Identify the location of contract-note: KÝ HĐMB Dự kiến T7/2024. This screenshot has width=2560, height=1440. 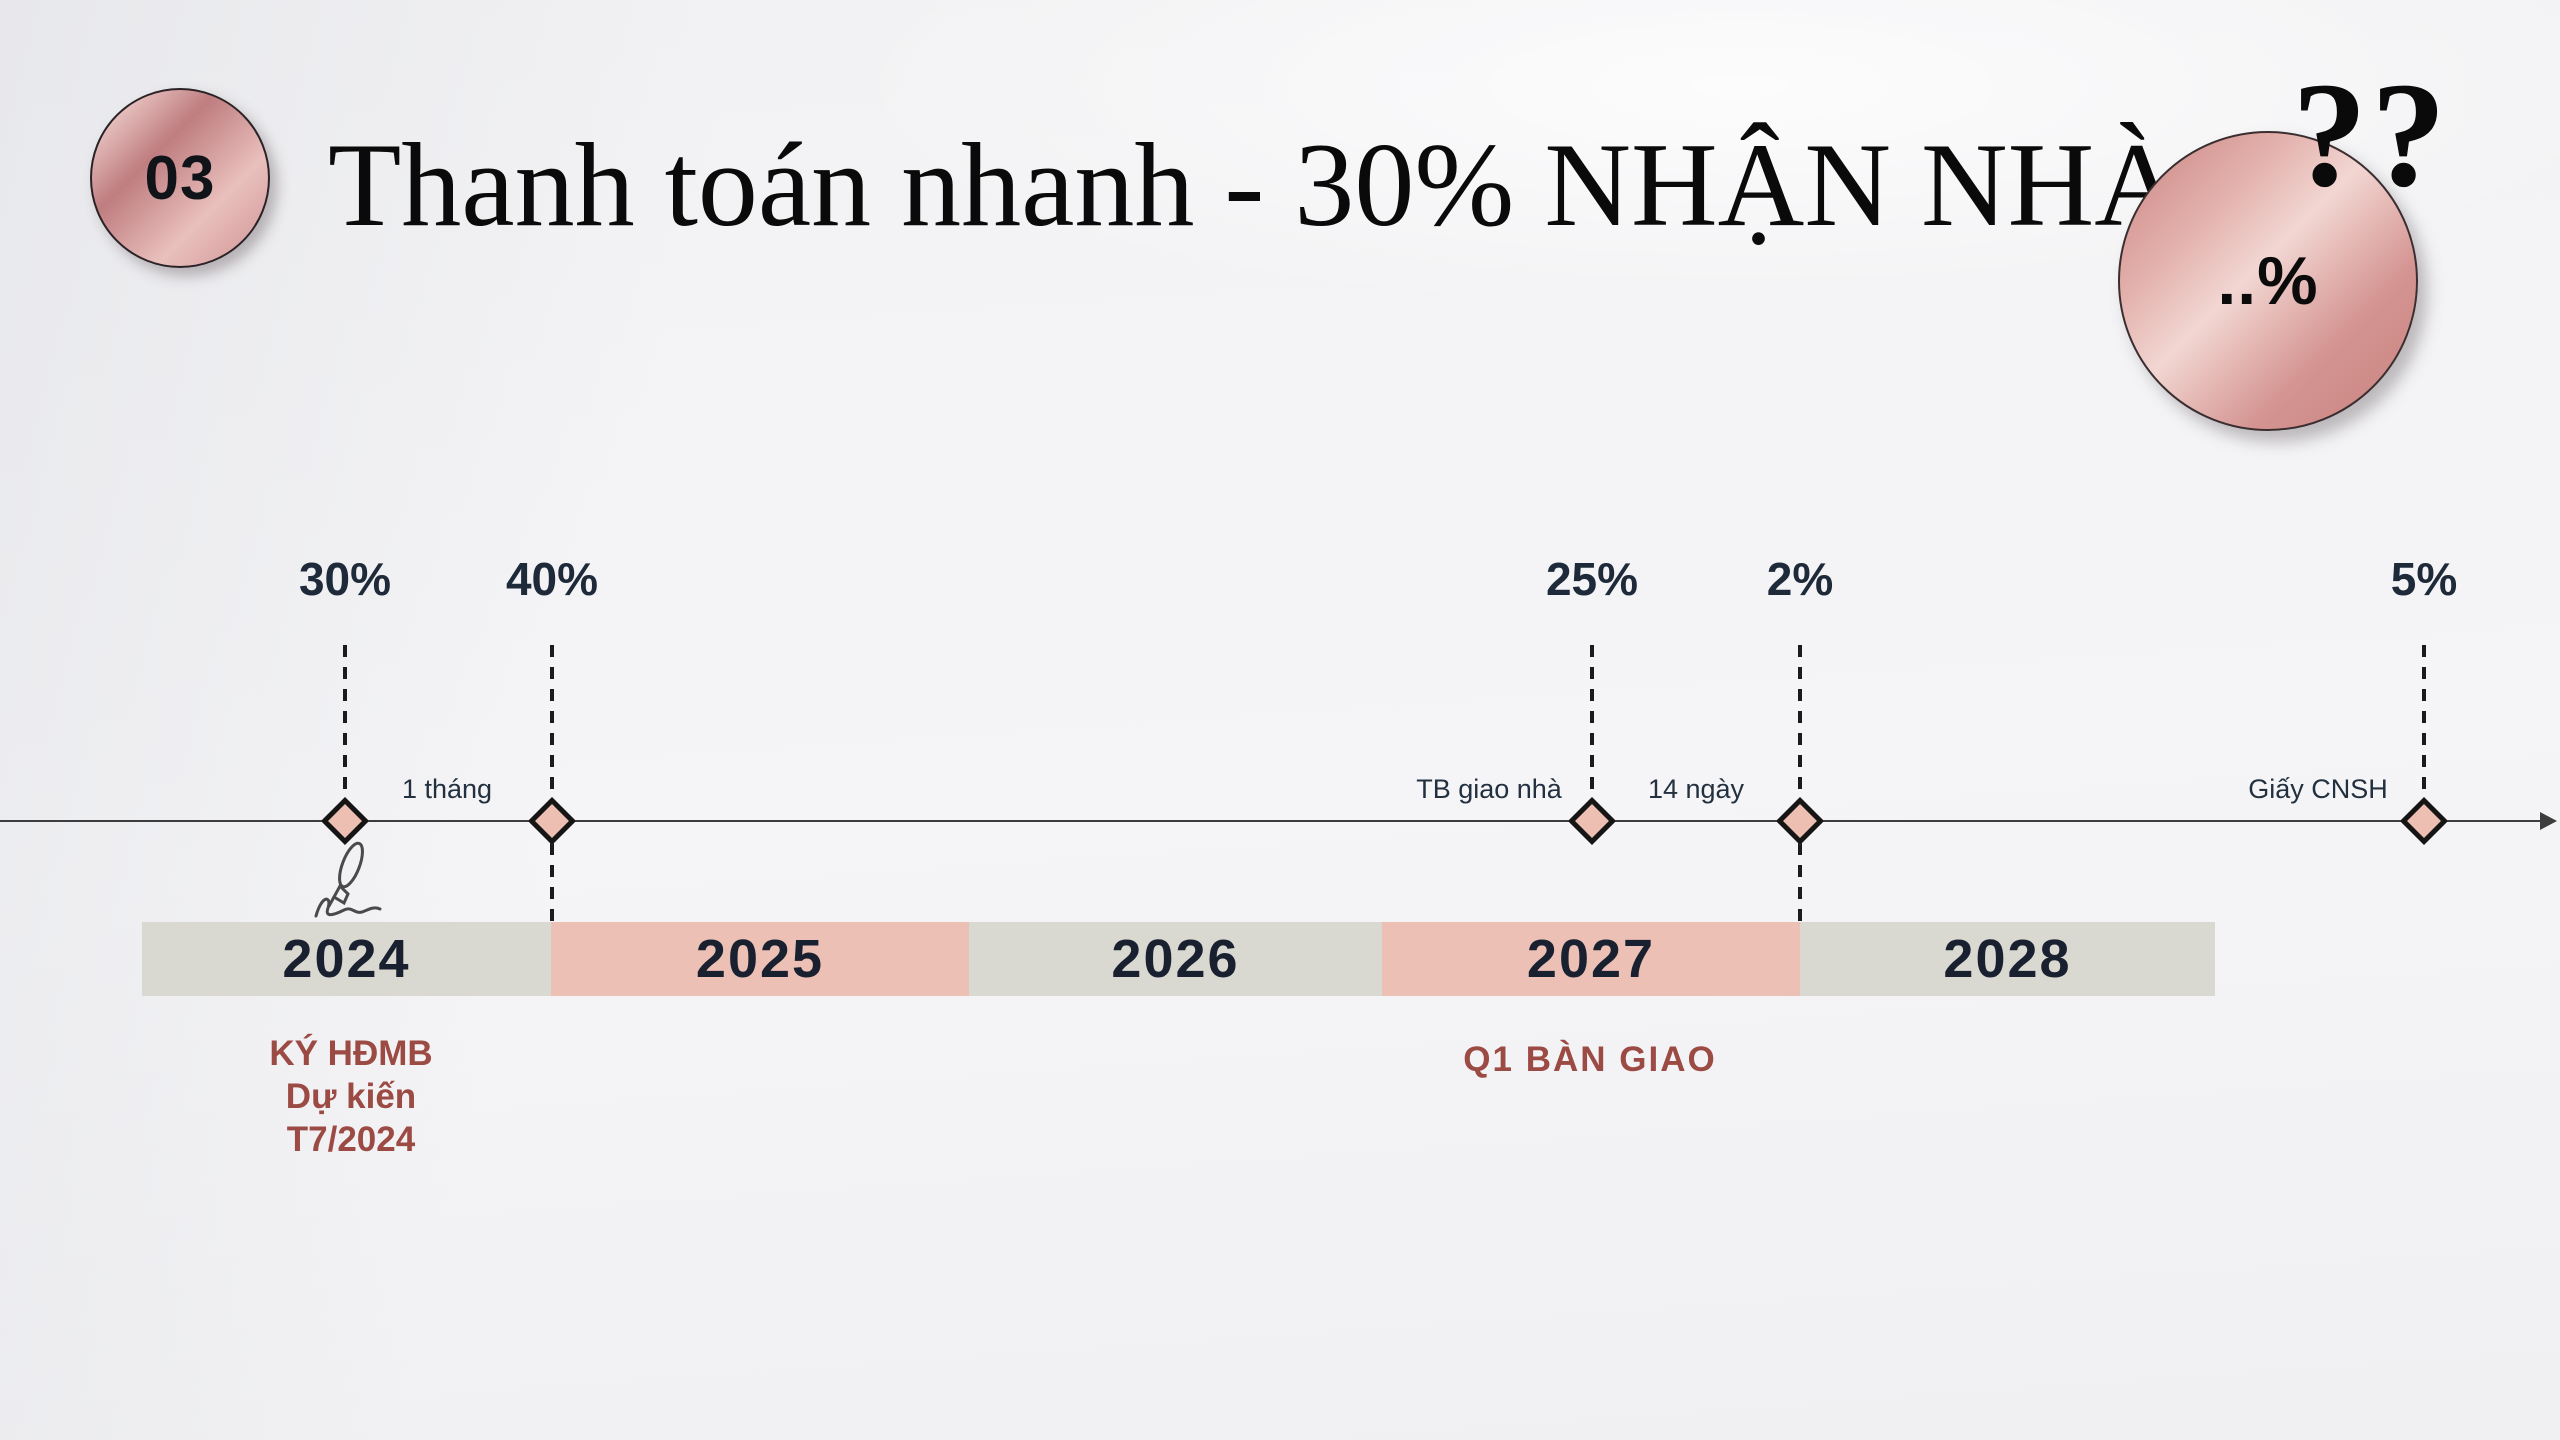
(350, 1096).